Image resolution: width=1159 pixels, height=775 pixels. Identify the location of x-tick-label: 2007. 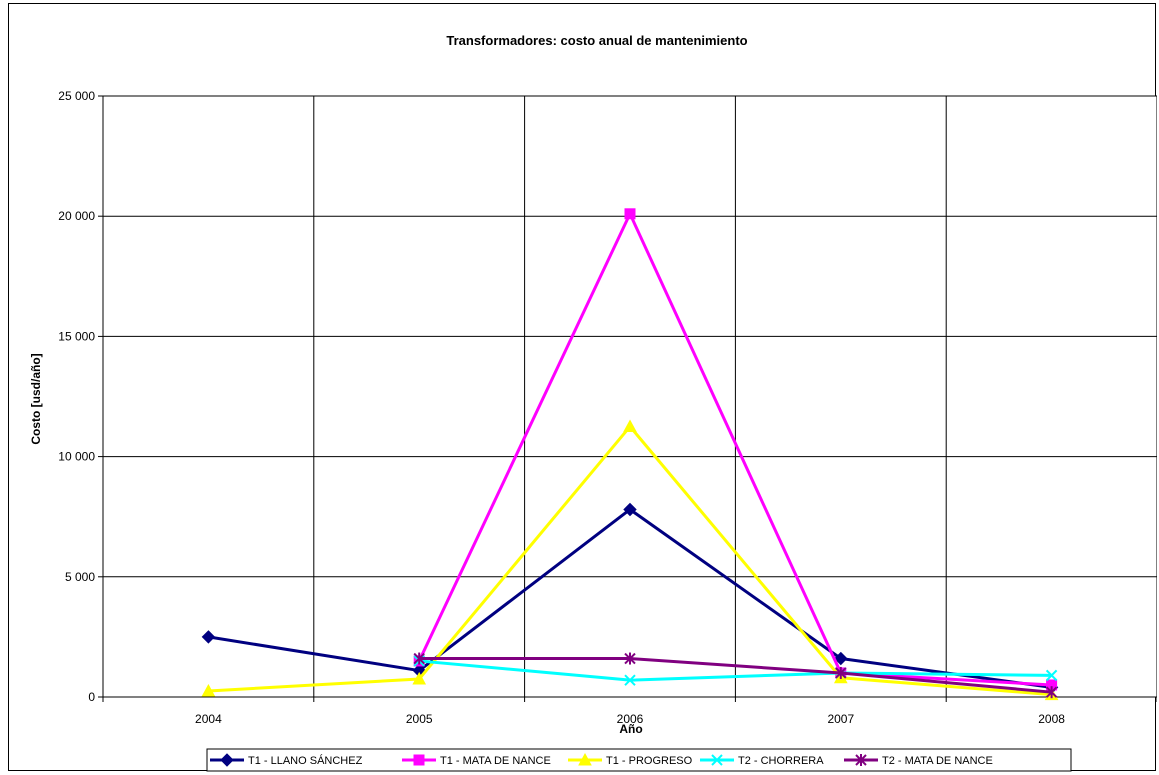
(840, 719).